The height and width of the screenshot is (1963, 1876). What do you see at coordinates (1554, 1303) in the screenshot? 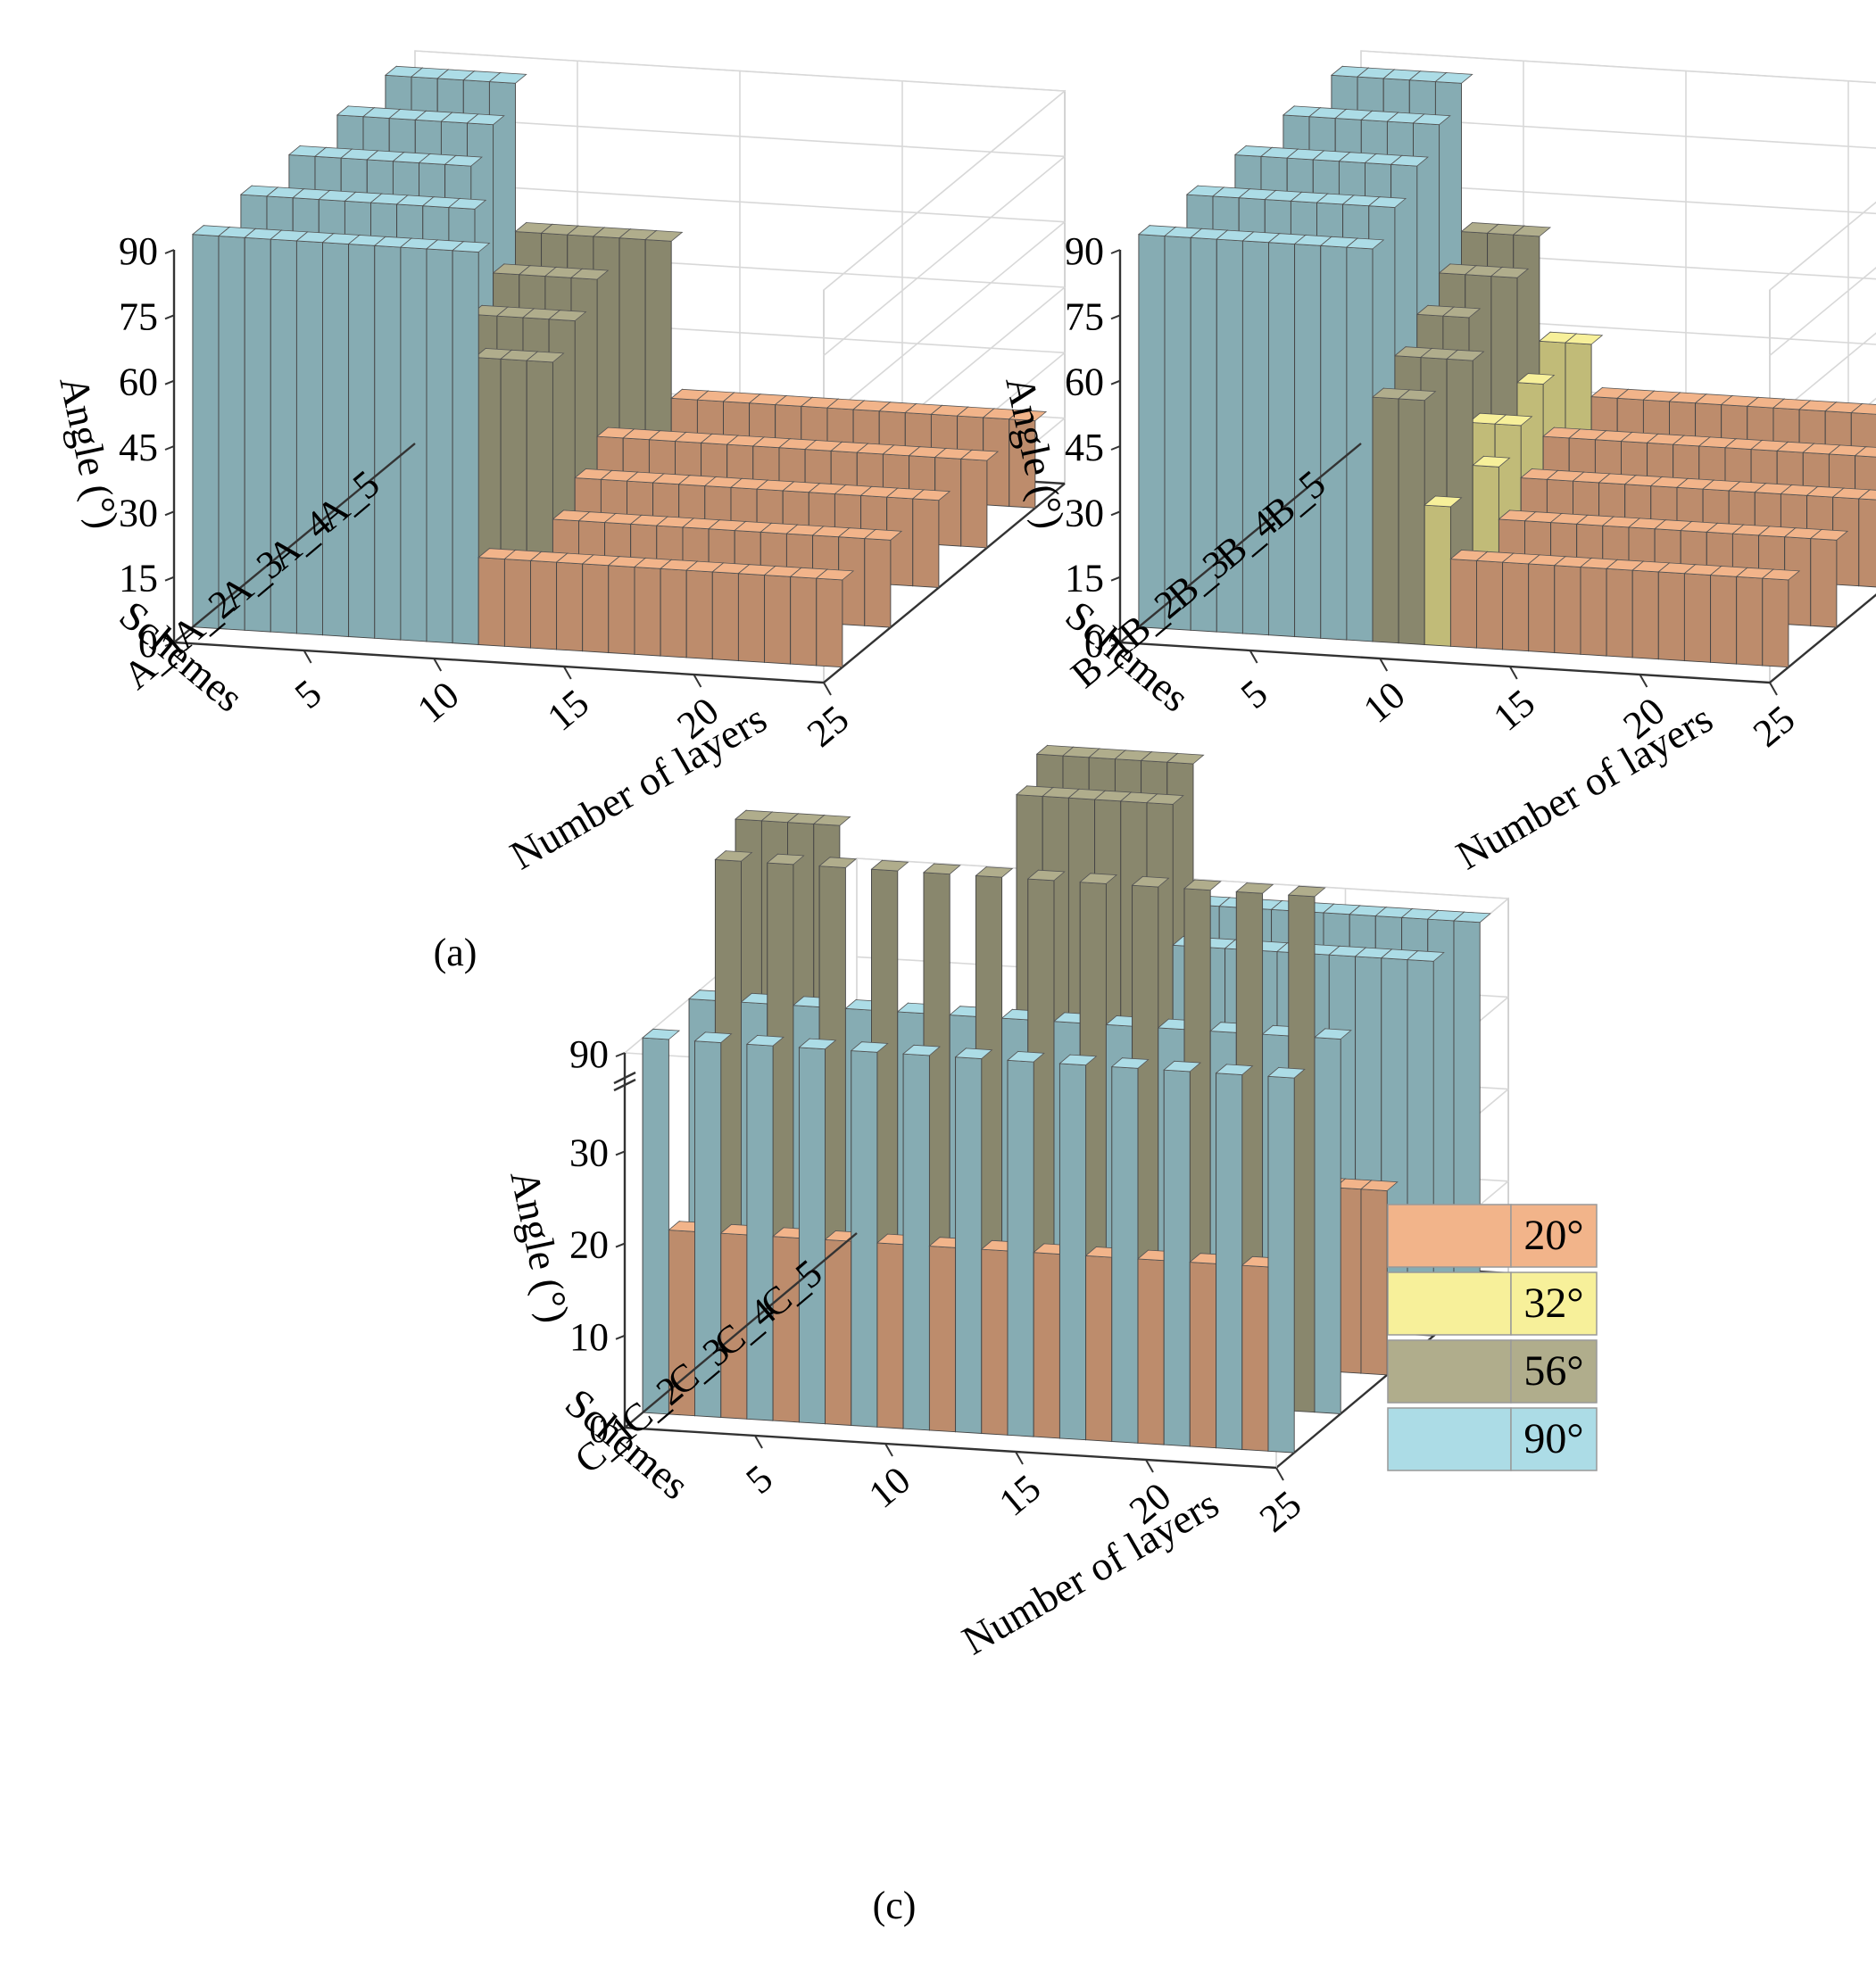
I see `legend-label-bg` at bounding box center [1554, 1303].